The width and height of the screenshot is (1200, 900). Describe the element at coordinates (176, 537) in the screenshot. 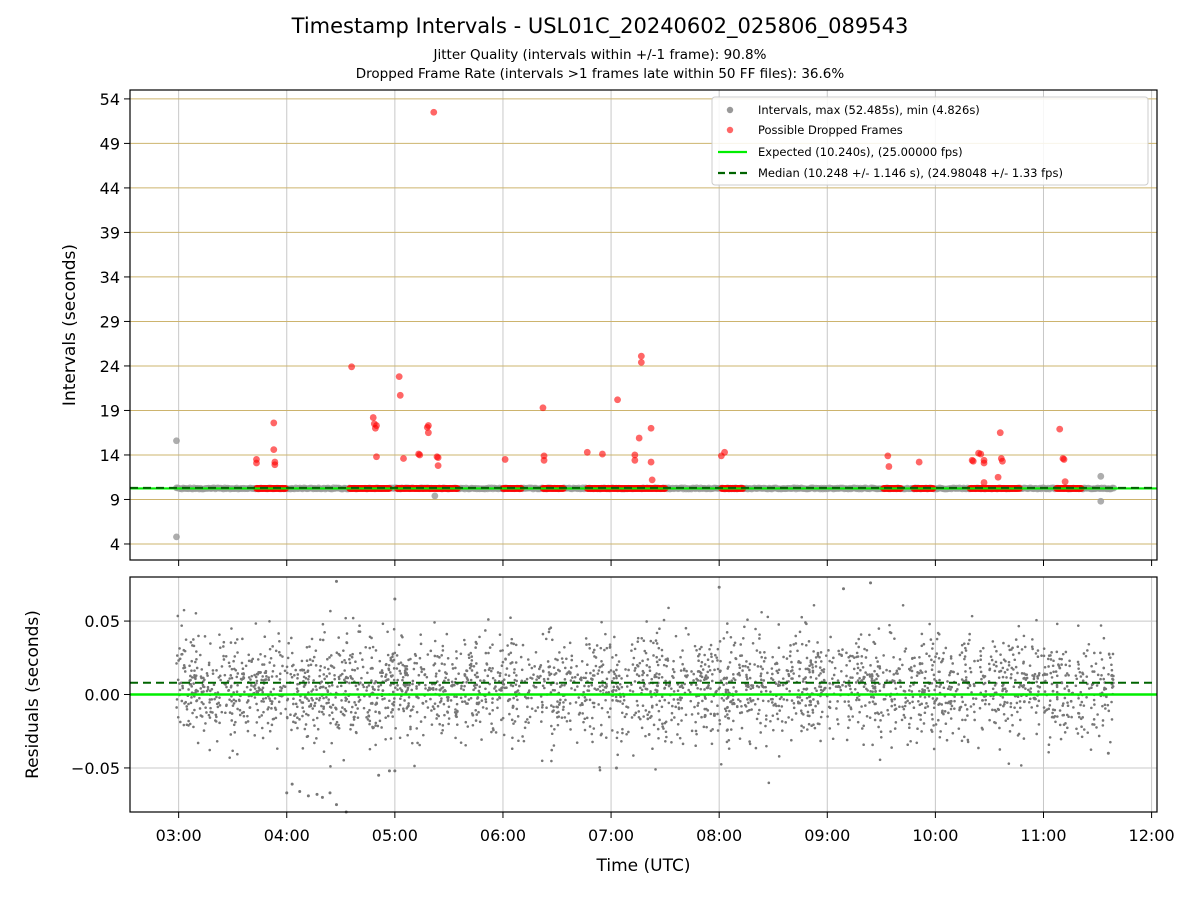

I see `interval-point` at that location.